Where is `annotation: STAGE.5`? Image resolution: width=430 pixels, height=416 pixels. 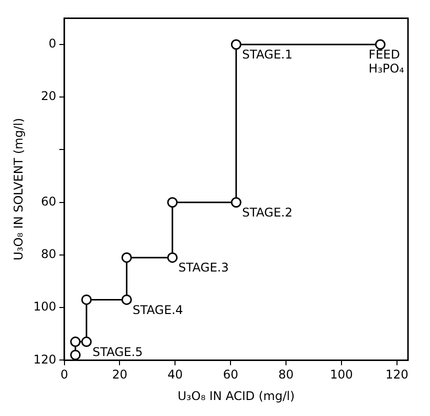 annotation: STAGE.5 is located at coordinates (117, 351).